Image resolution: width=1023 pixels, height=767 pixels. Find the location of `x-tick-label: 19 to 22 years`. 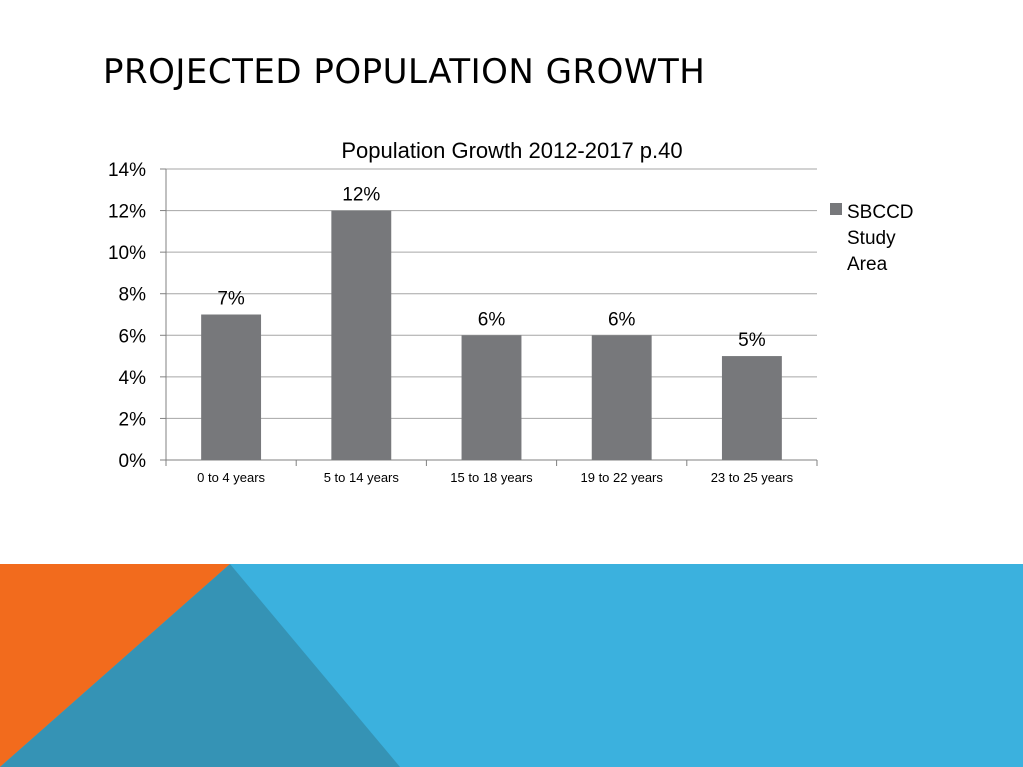

x-tick-label: 19 to 22 years is located at coordinates (622, 477).